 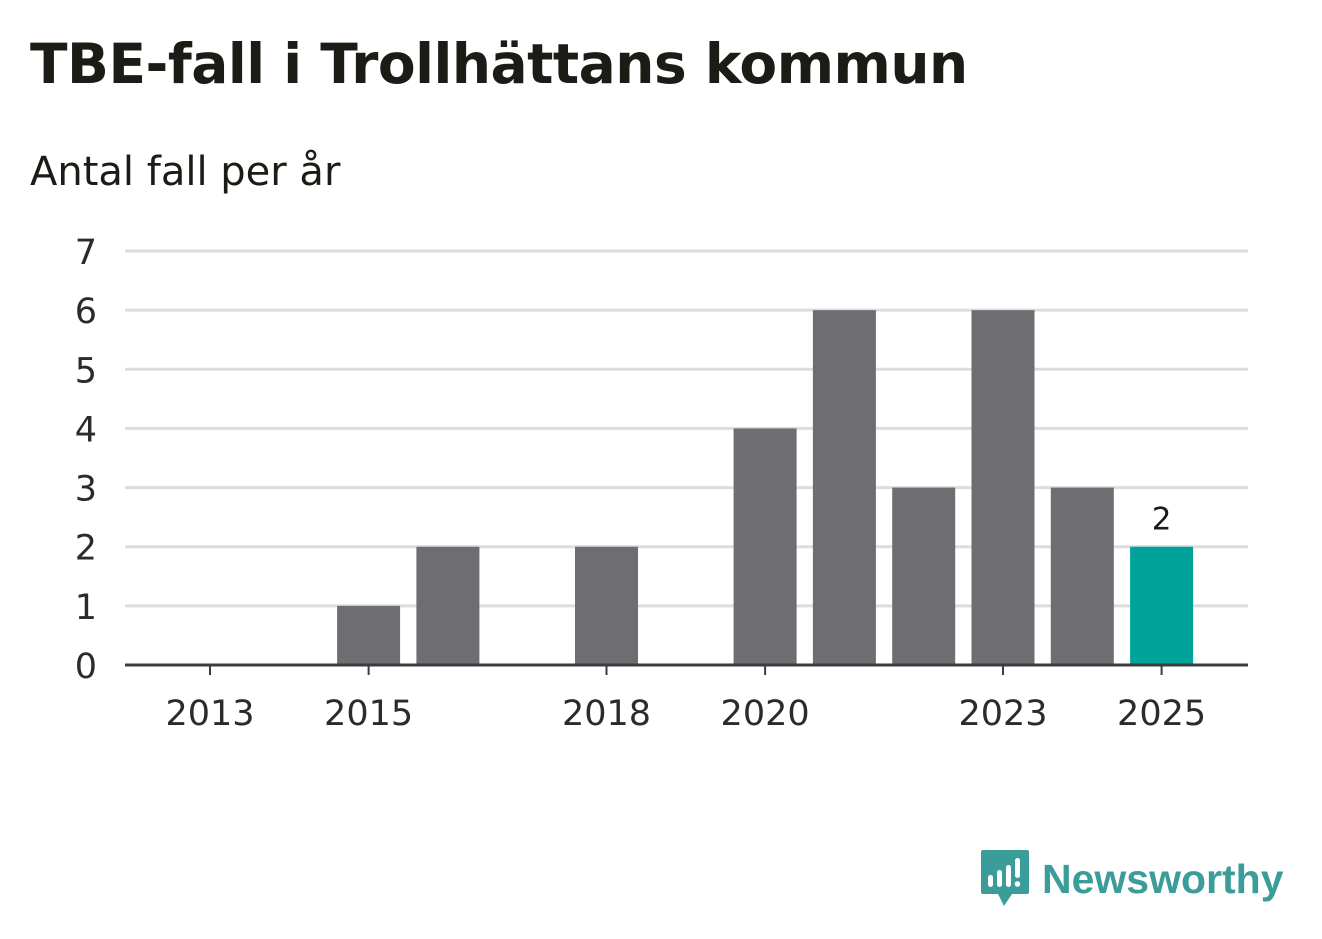 What do you see at coordinates (86, 667) in the screenshot?
I see `y-tick-label: 0` at bounding box center [86, 667].